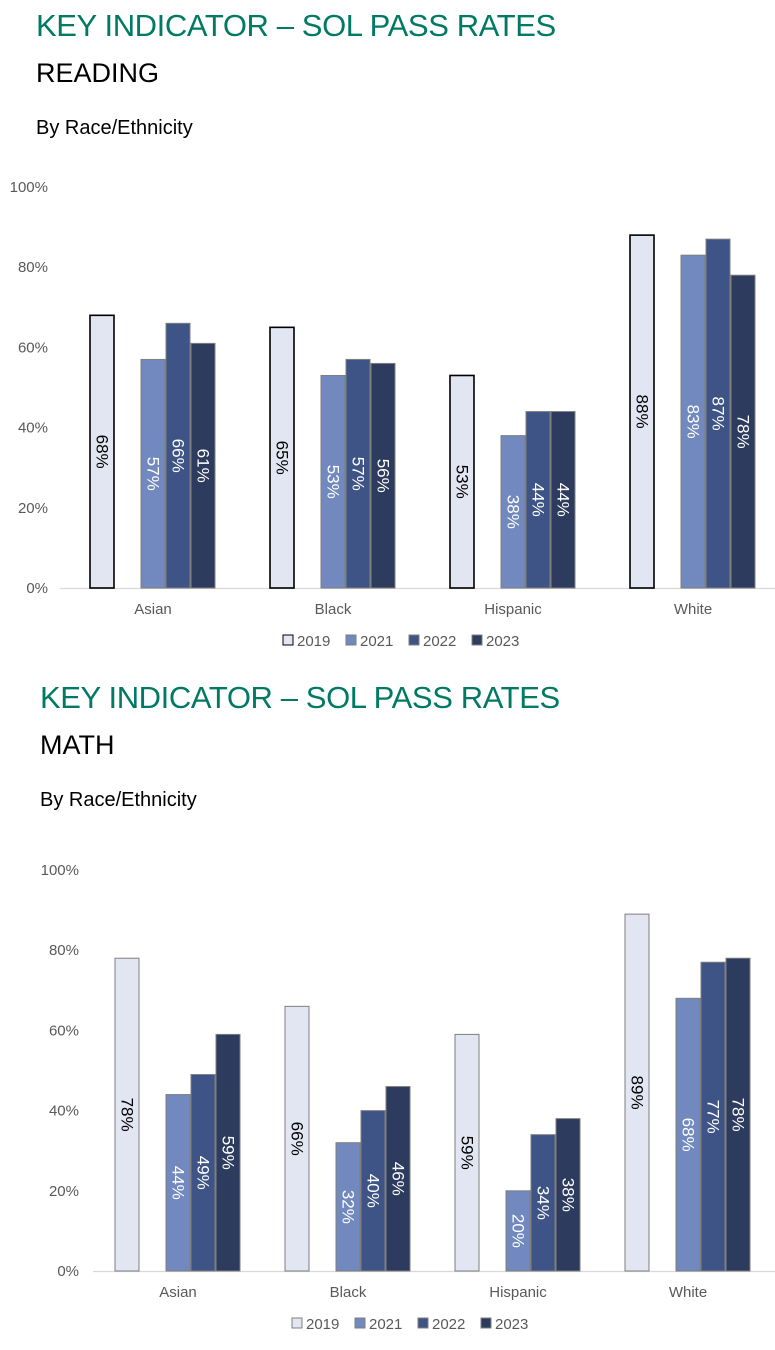  What do you see at coordinates (77, 745) in the screenshot?
I see `math-subject-title: MATH` at bounding box center [77, 745].